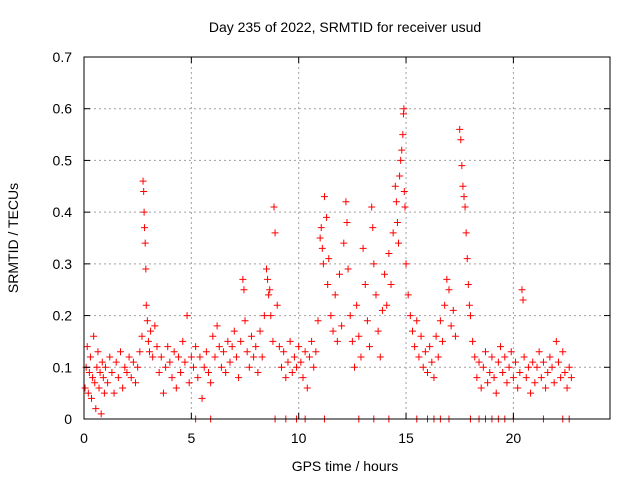  Describe the element at coordinates (63, 109) in the screenshot. I see `y-tick-label: 0.6` at that location.